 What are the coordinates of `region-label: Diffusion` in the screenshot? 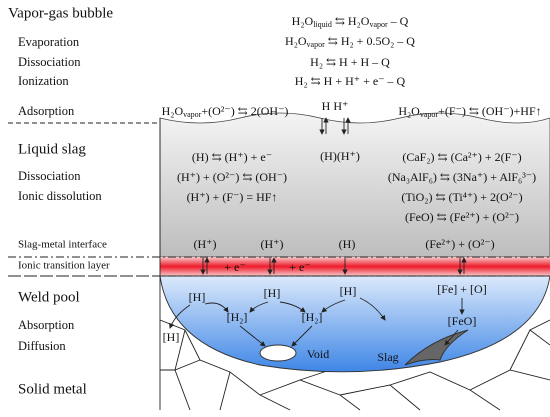 It's located at (42, 346).